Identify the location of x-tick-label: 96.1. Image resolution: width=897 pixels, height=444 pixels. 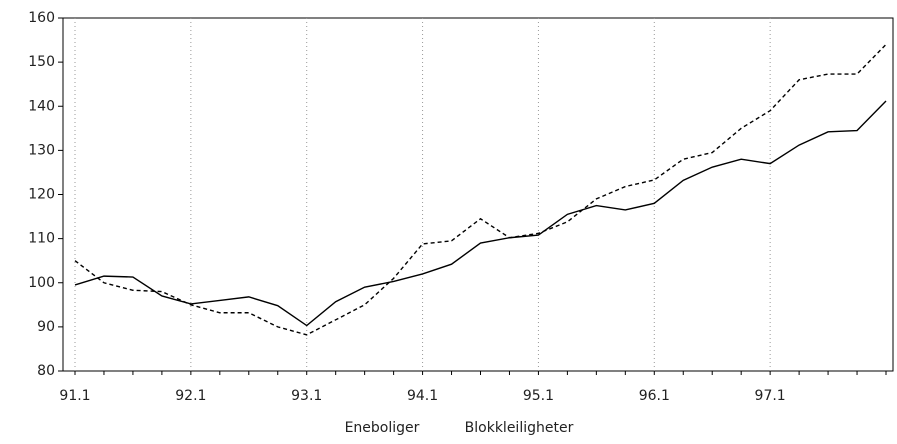
(654, 396).